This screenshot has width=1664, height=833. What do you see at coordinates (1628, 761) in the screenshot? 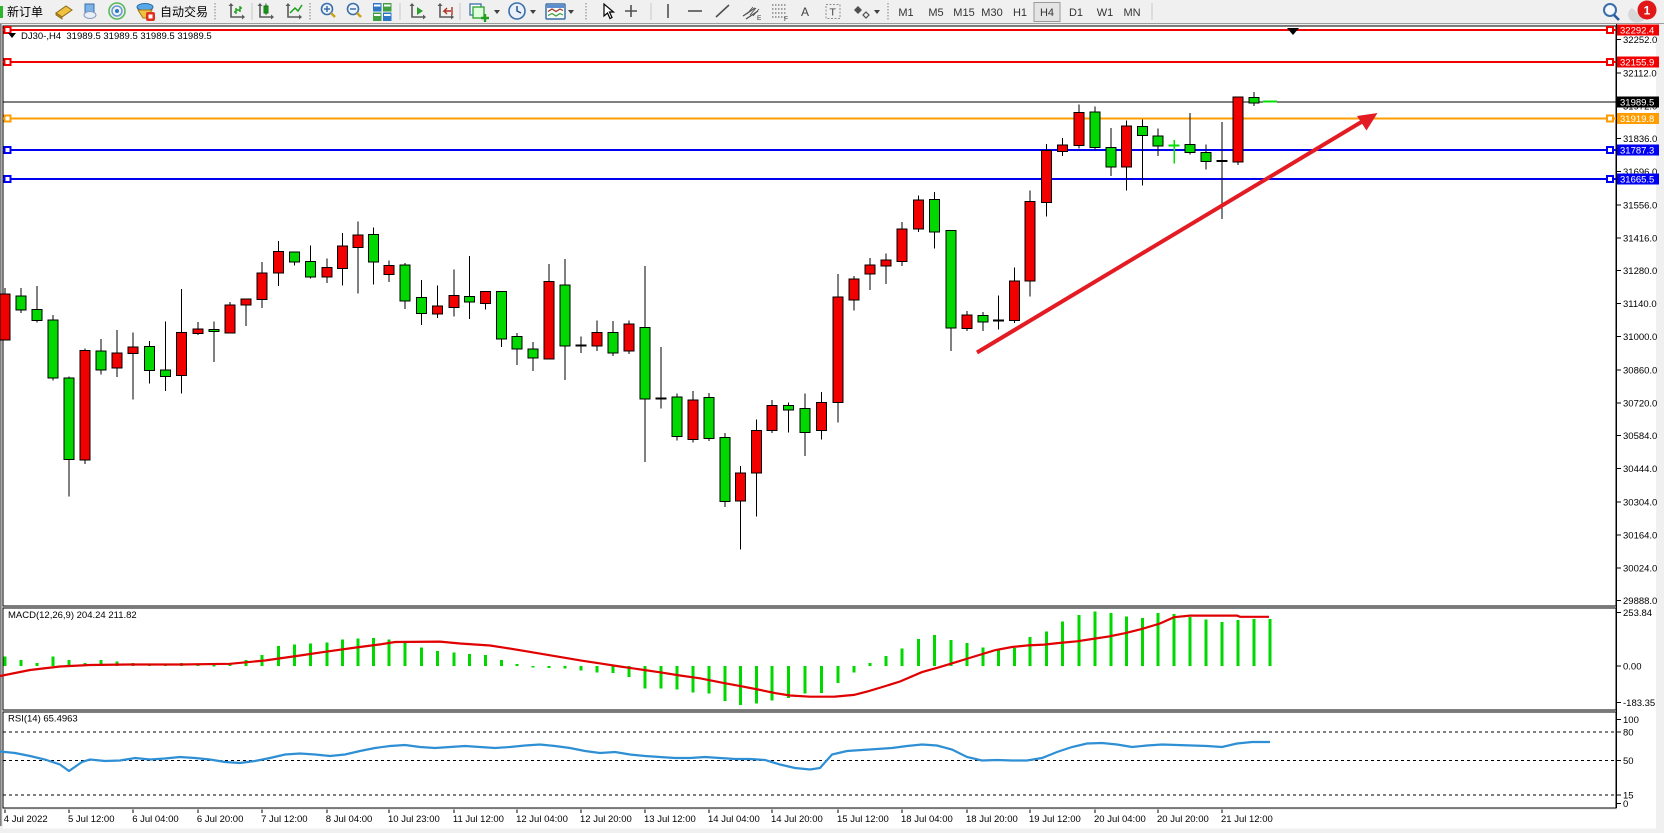
I see `svg-text: 50` at bounding box center [1628, 761].